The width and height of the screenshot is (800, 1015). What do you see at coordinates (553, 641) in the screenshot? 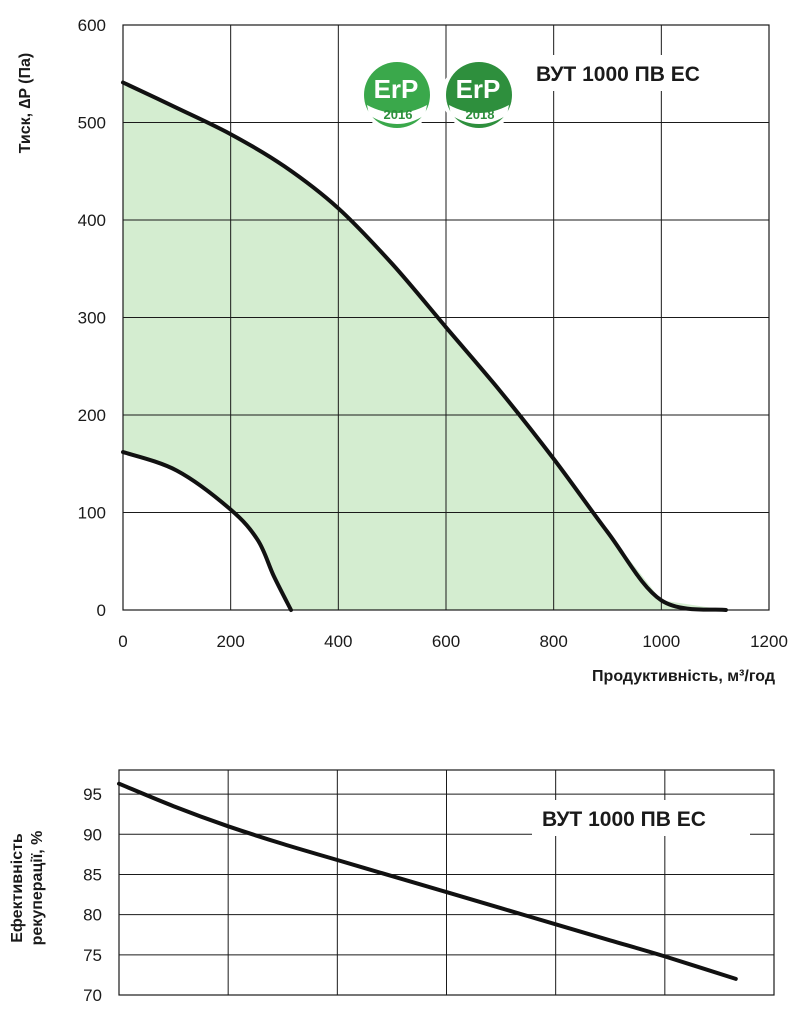
I see `x-tick-label: 800` at bounding box center [553, 641].